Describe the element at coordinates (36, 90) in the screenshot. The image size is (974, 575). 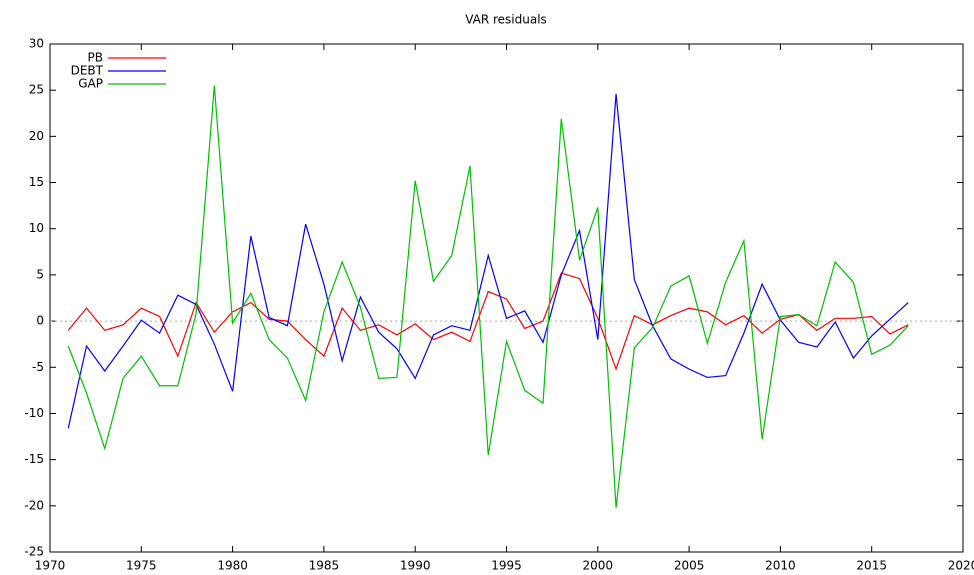
I see `y-tick-label: 25` at that location.